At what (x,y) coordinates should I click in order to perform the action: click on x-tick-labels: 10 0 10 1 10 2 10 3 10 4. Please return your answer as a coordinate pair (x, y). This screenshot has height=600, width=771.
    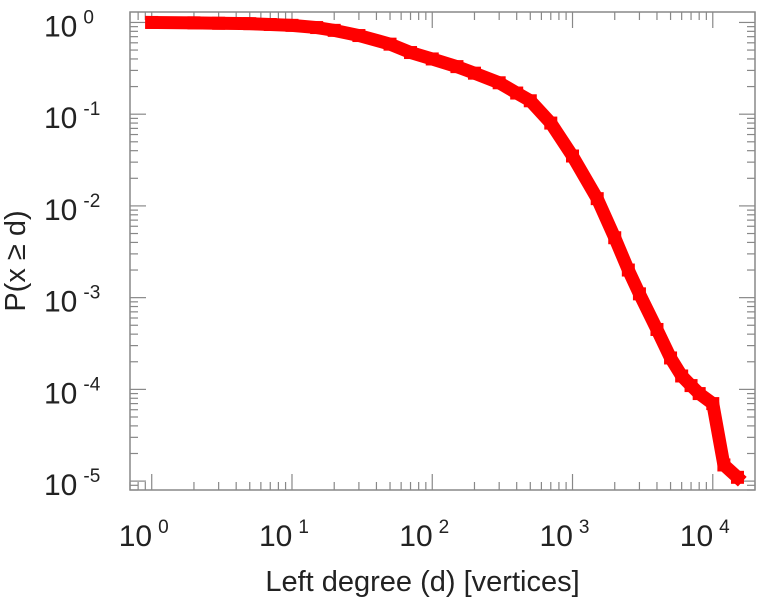
    Looking at the image, I should click on (424, 535).